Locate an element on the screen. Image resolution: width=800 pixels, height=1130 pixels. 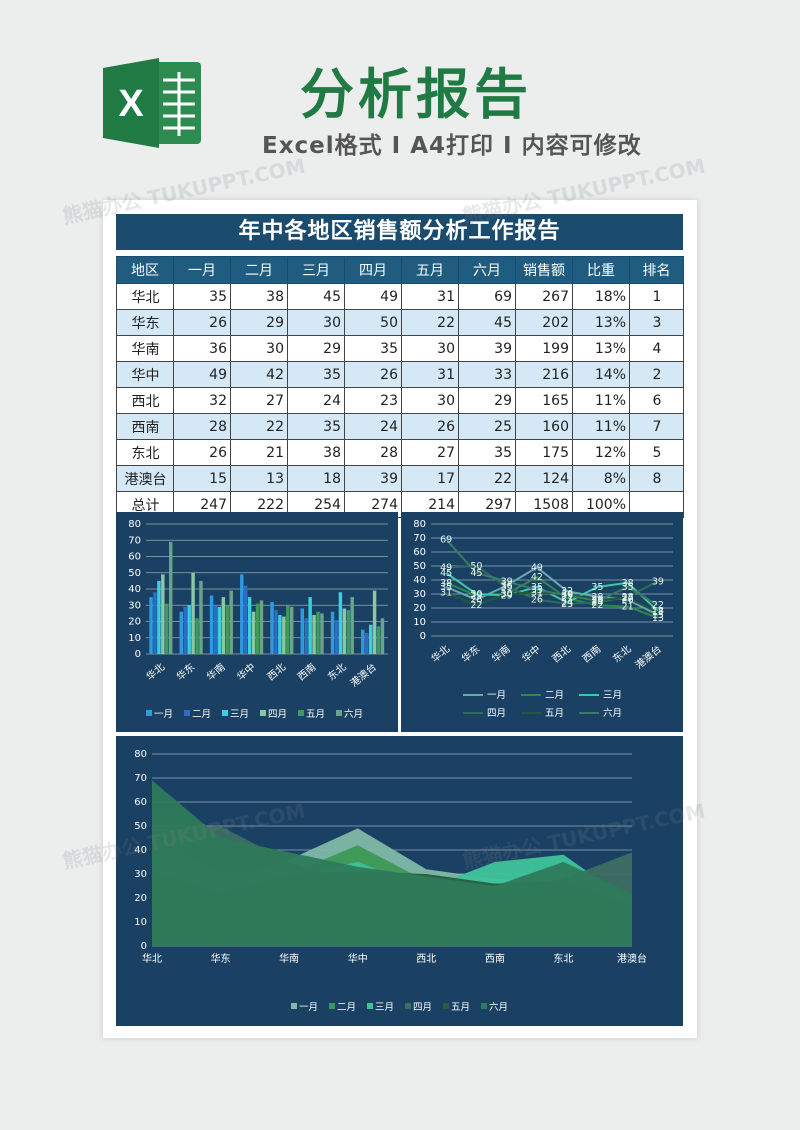
legend-label: 三月 is located at coordinates (239, 714).